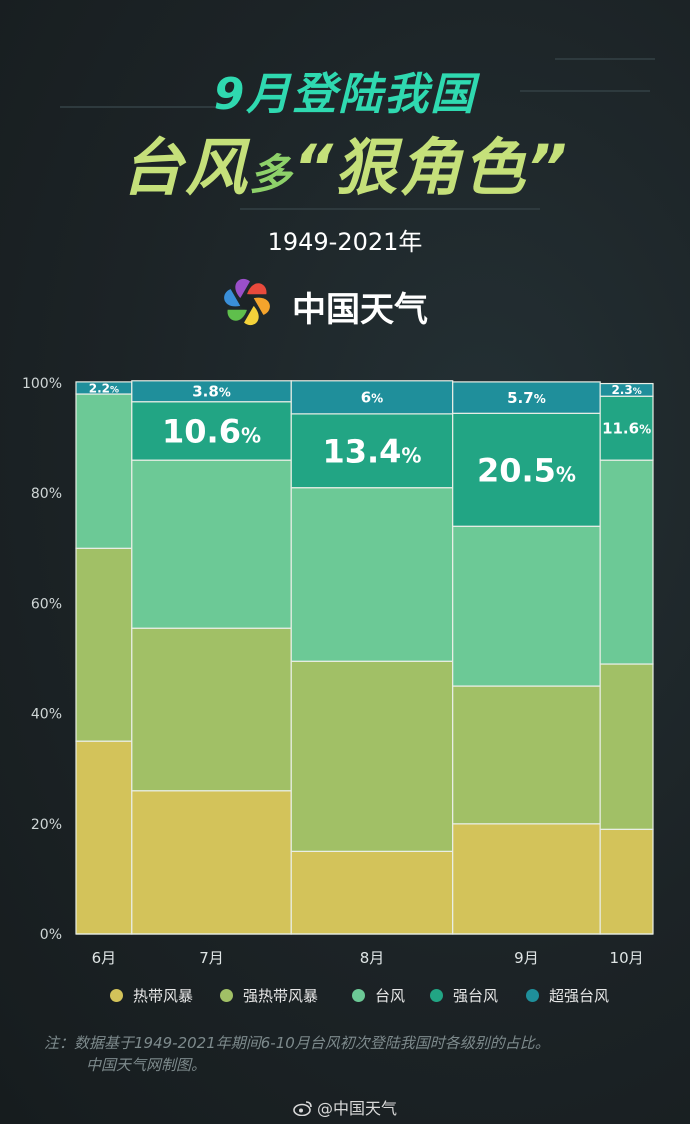 Image resolution: width=690 pixels, height=1124 pixels. I want to click on legend: 热带风暴 强热带风暴 台风 强台风 超强台风, so click(345, 997).